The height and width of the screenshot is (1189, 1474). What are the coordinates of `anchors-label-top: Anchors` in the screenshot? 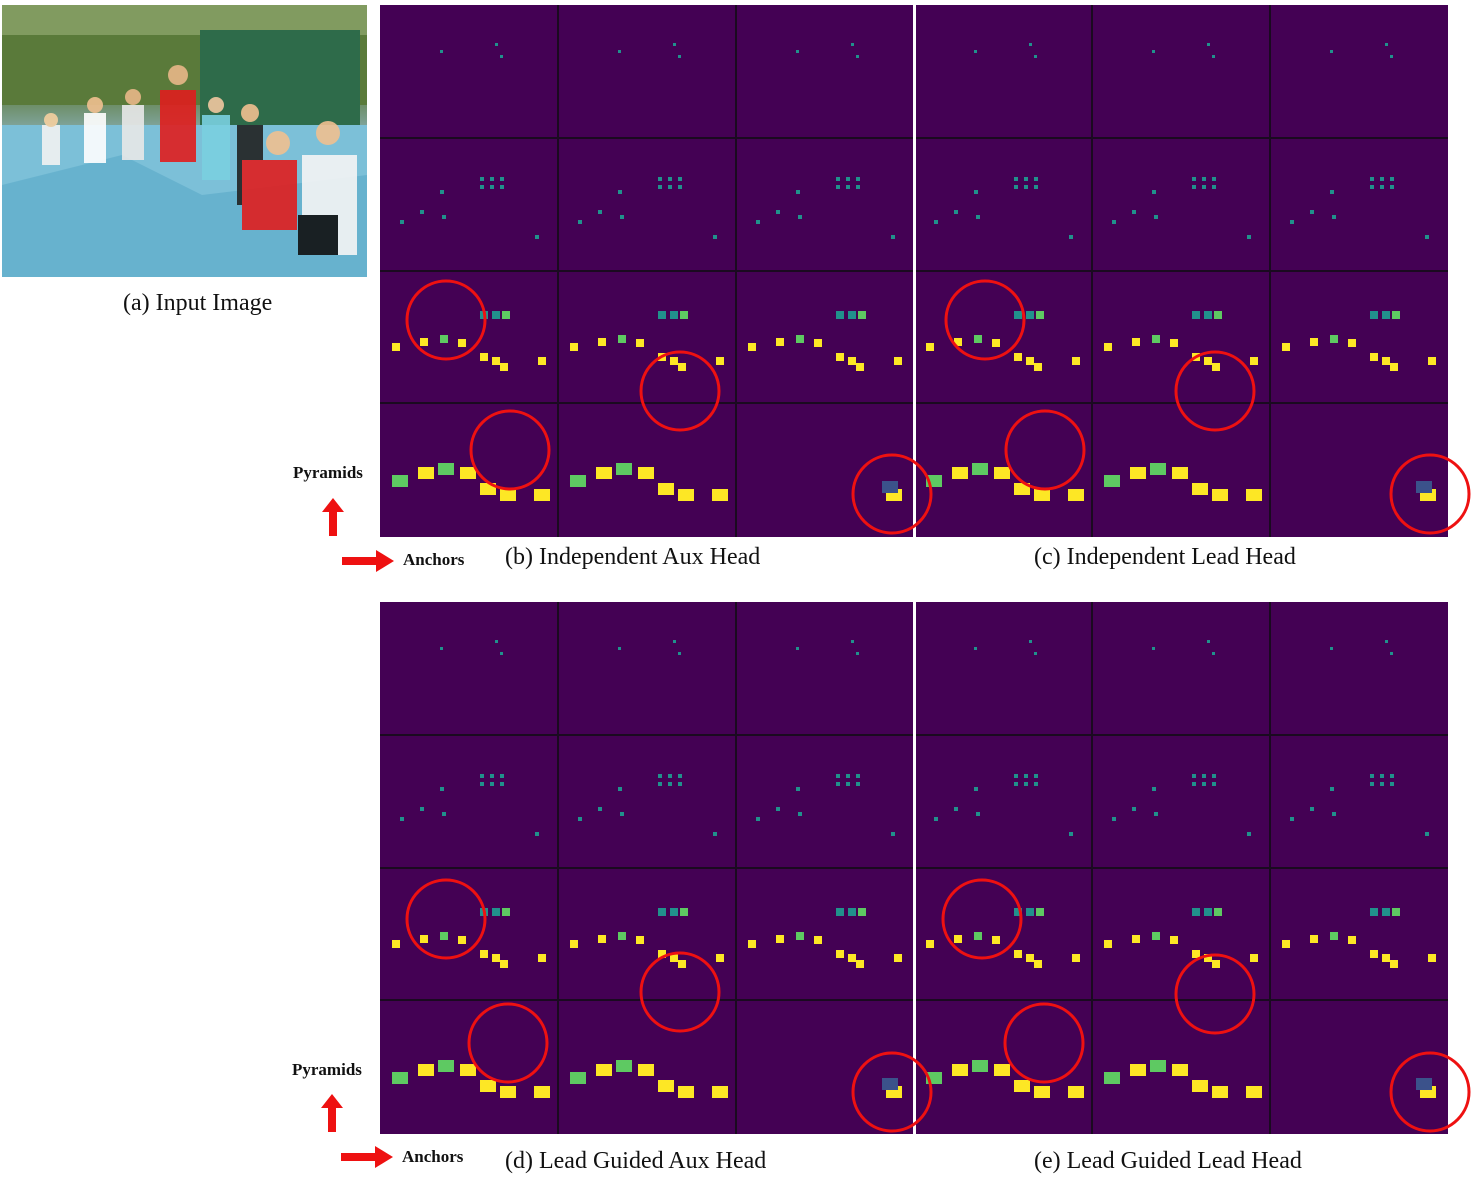 It's located at (434, 559).